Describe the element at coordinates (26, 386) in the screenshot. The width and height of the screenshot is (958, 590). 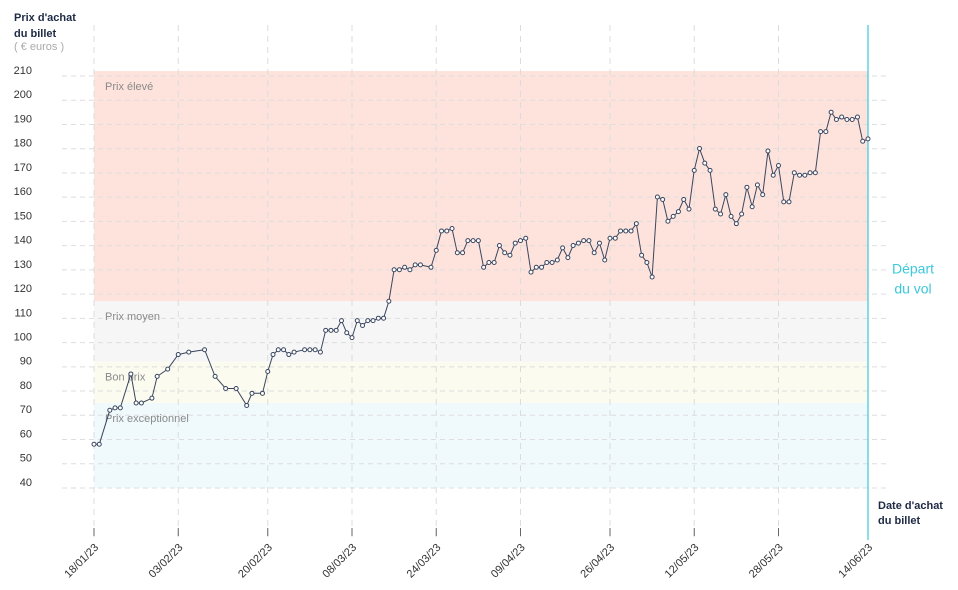
I see `y-tick-label: 80` at that location.